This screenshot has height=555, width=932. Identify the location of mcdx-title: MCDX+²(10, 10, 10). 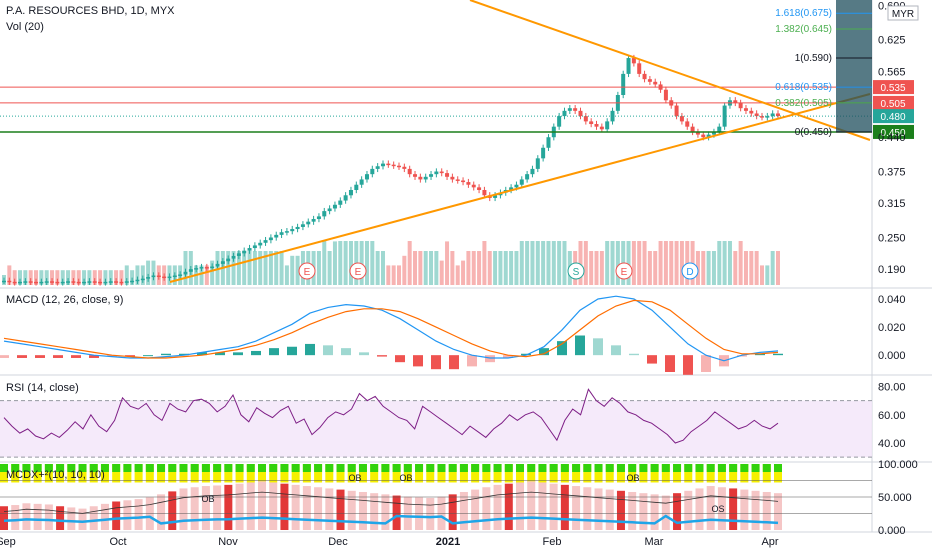
(55, 475).